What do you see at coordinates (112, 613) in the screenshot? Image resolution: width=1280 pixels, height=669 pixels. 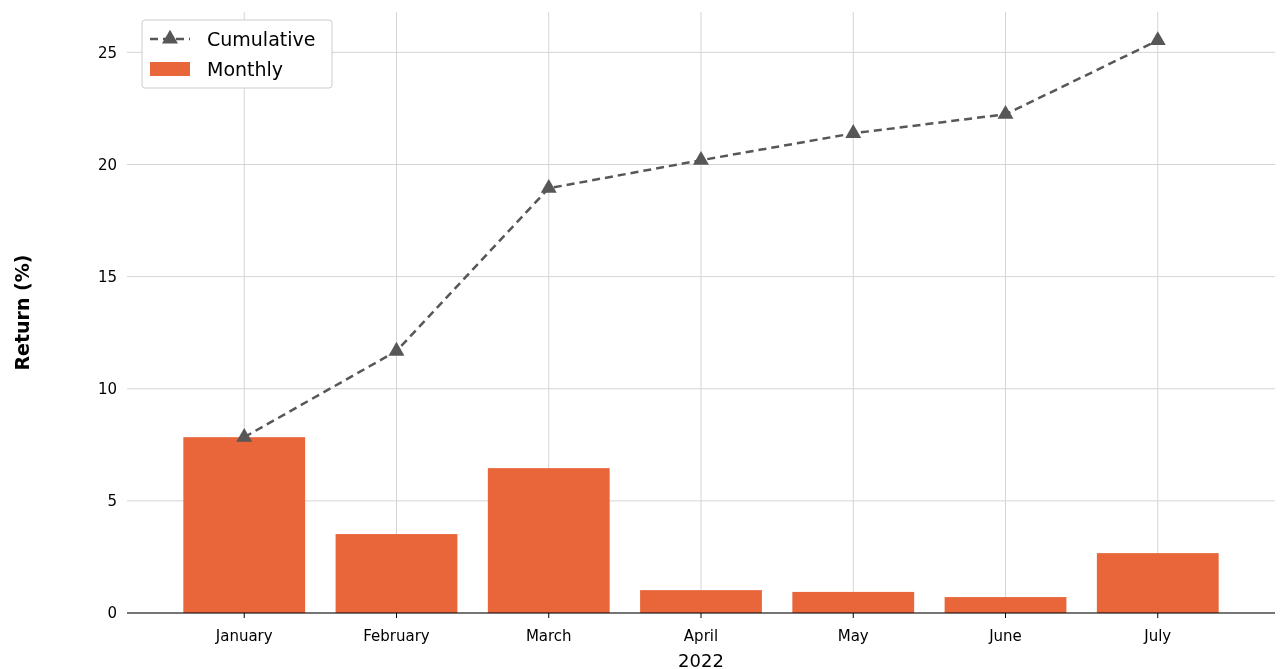 I see `y-tick-label: 0` at bounding box center [112, 613].